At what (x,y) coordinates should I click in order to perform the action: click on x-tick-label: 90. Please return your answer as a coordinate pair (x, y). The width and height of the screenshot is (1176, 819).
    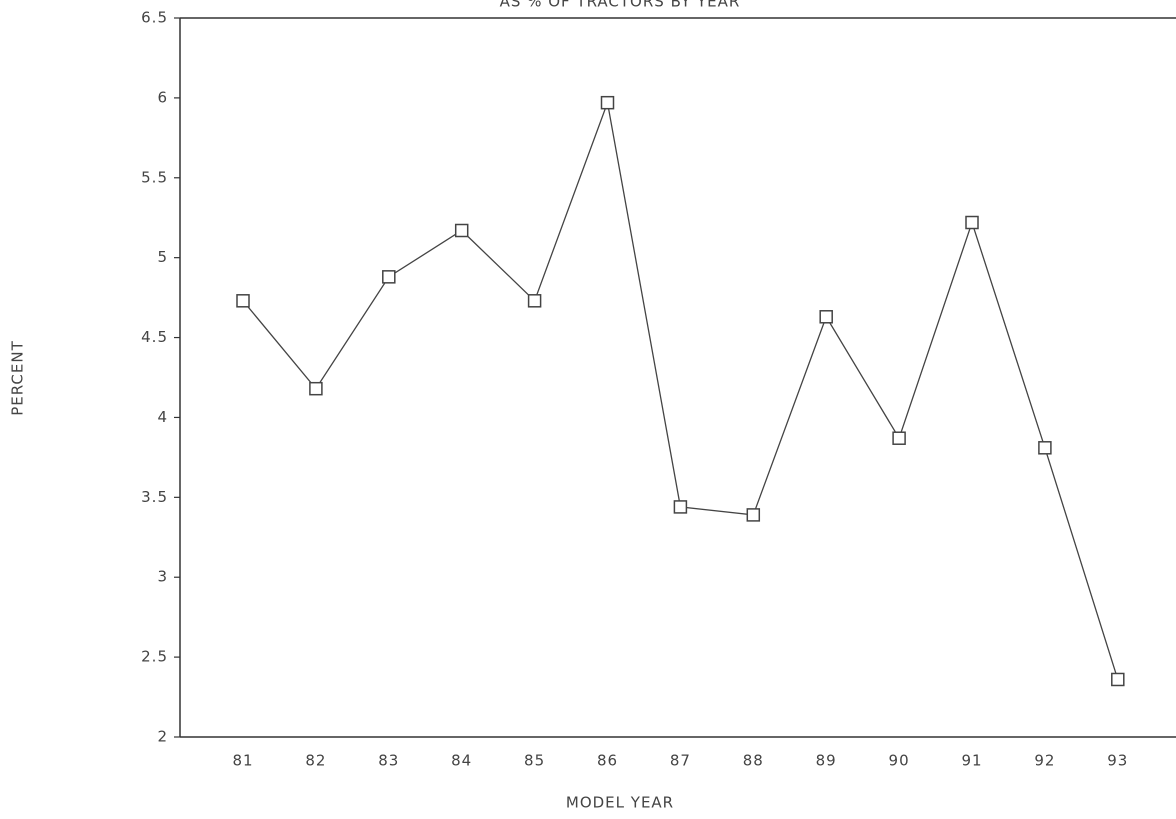
    Looking at the image, I should click on (899, 761).